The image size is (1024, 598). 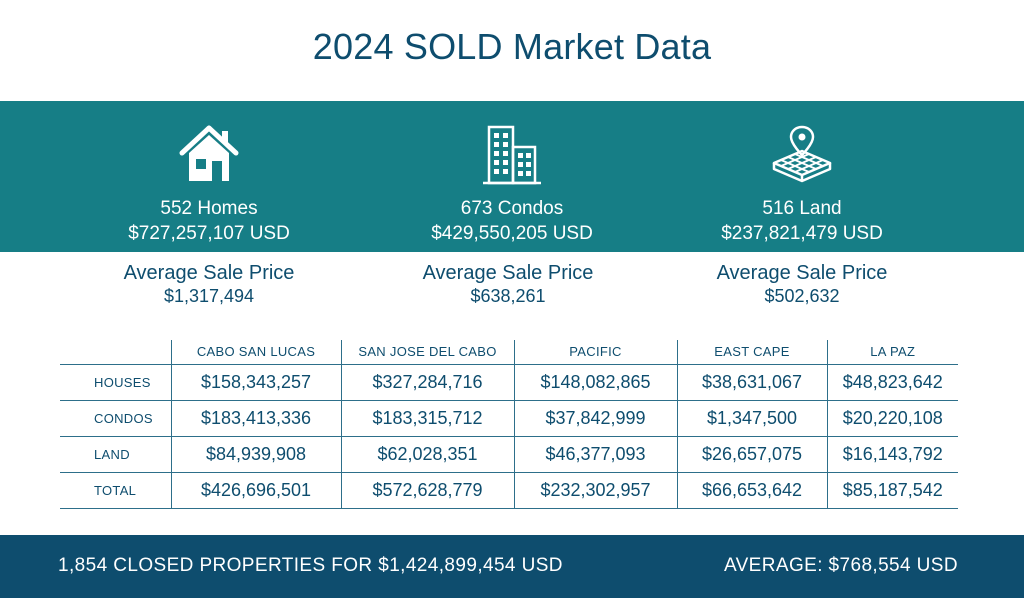 I want to click on table-cell: $327,284,716, so click(x=427, y=381).